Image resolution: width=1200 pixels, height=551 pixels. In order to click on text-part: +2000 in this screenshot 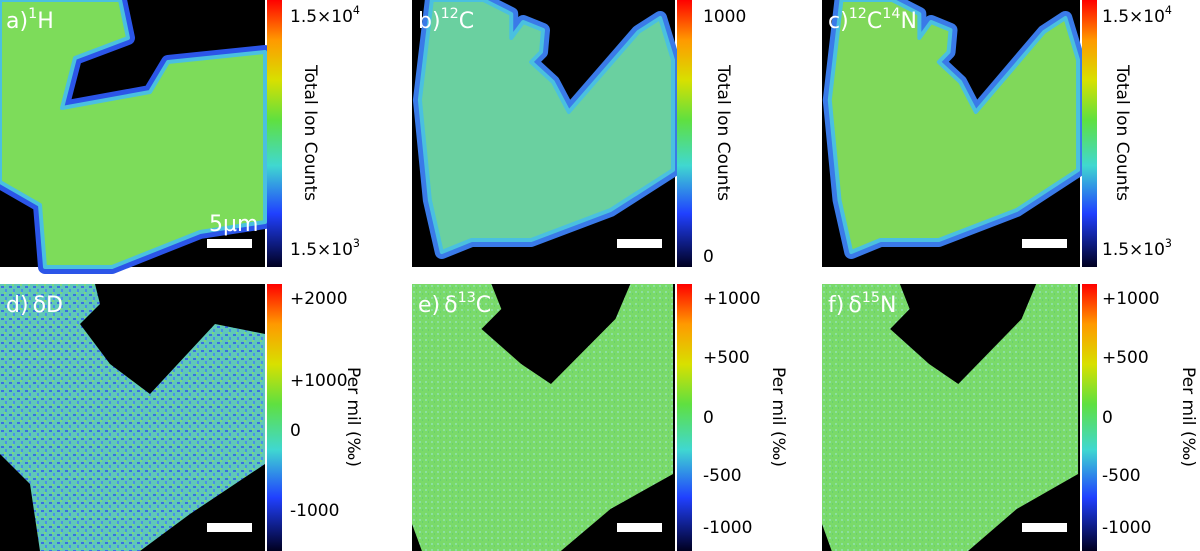, I will do `click(319, 299)`.